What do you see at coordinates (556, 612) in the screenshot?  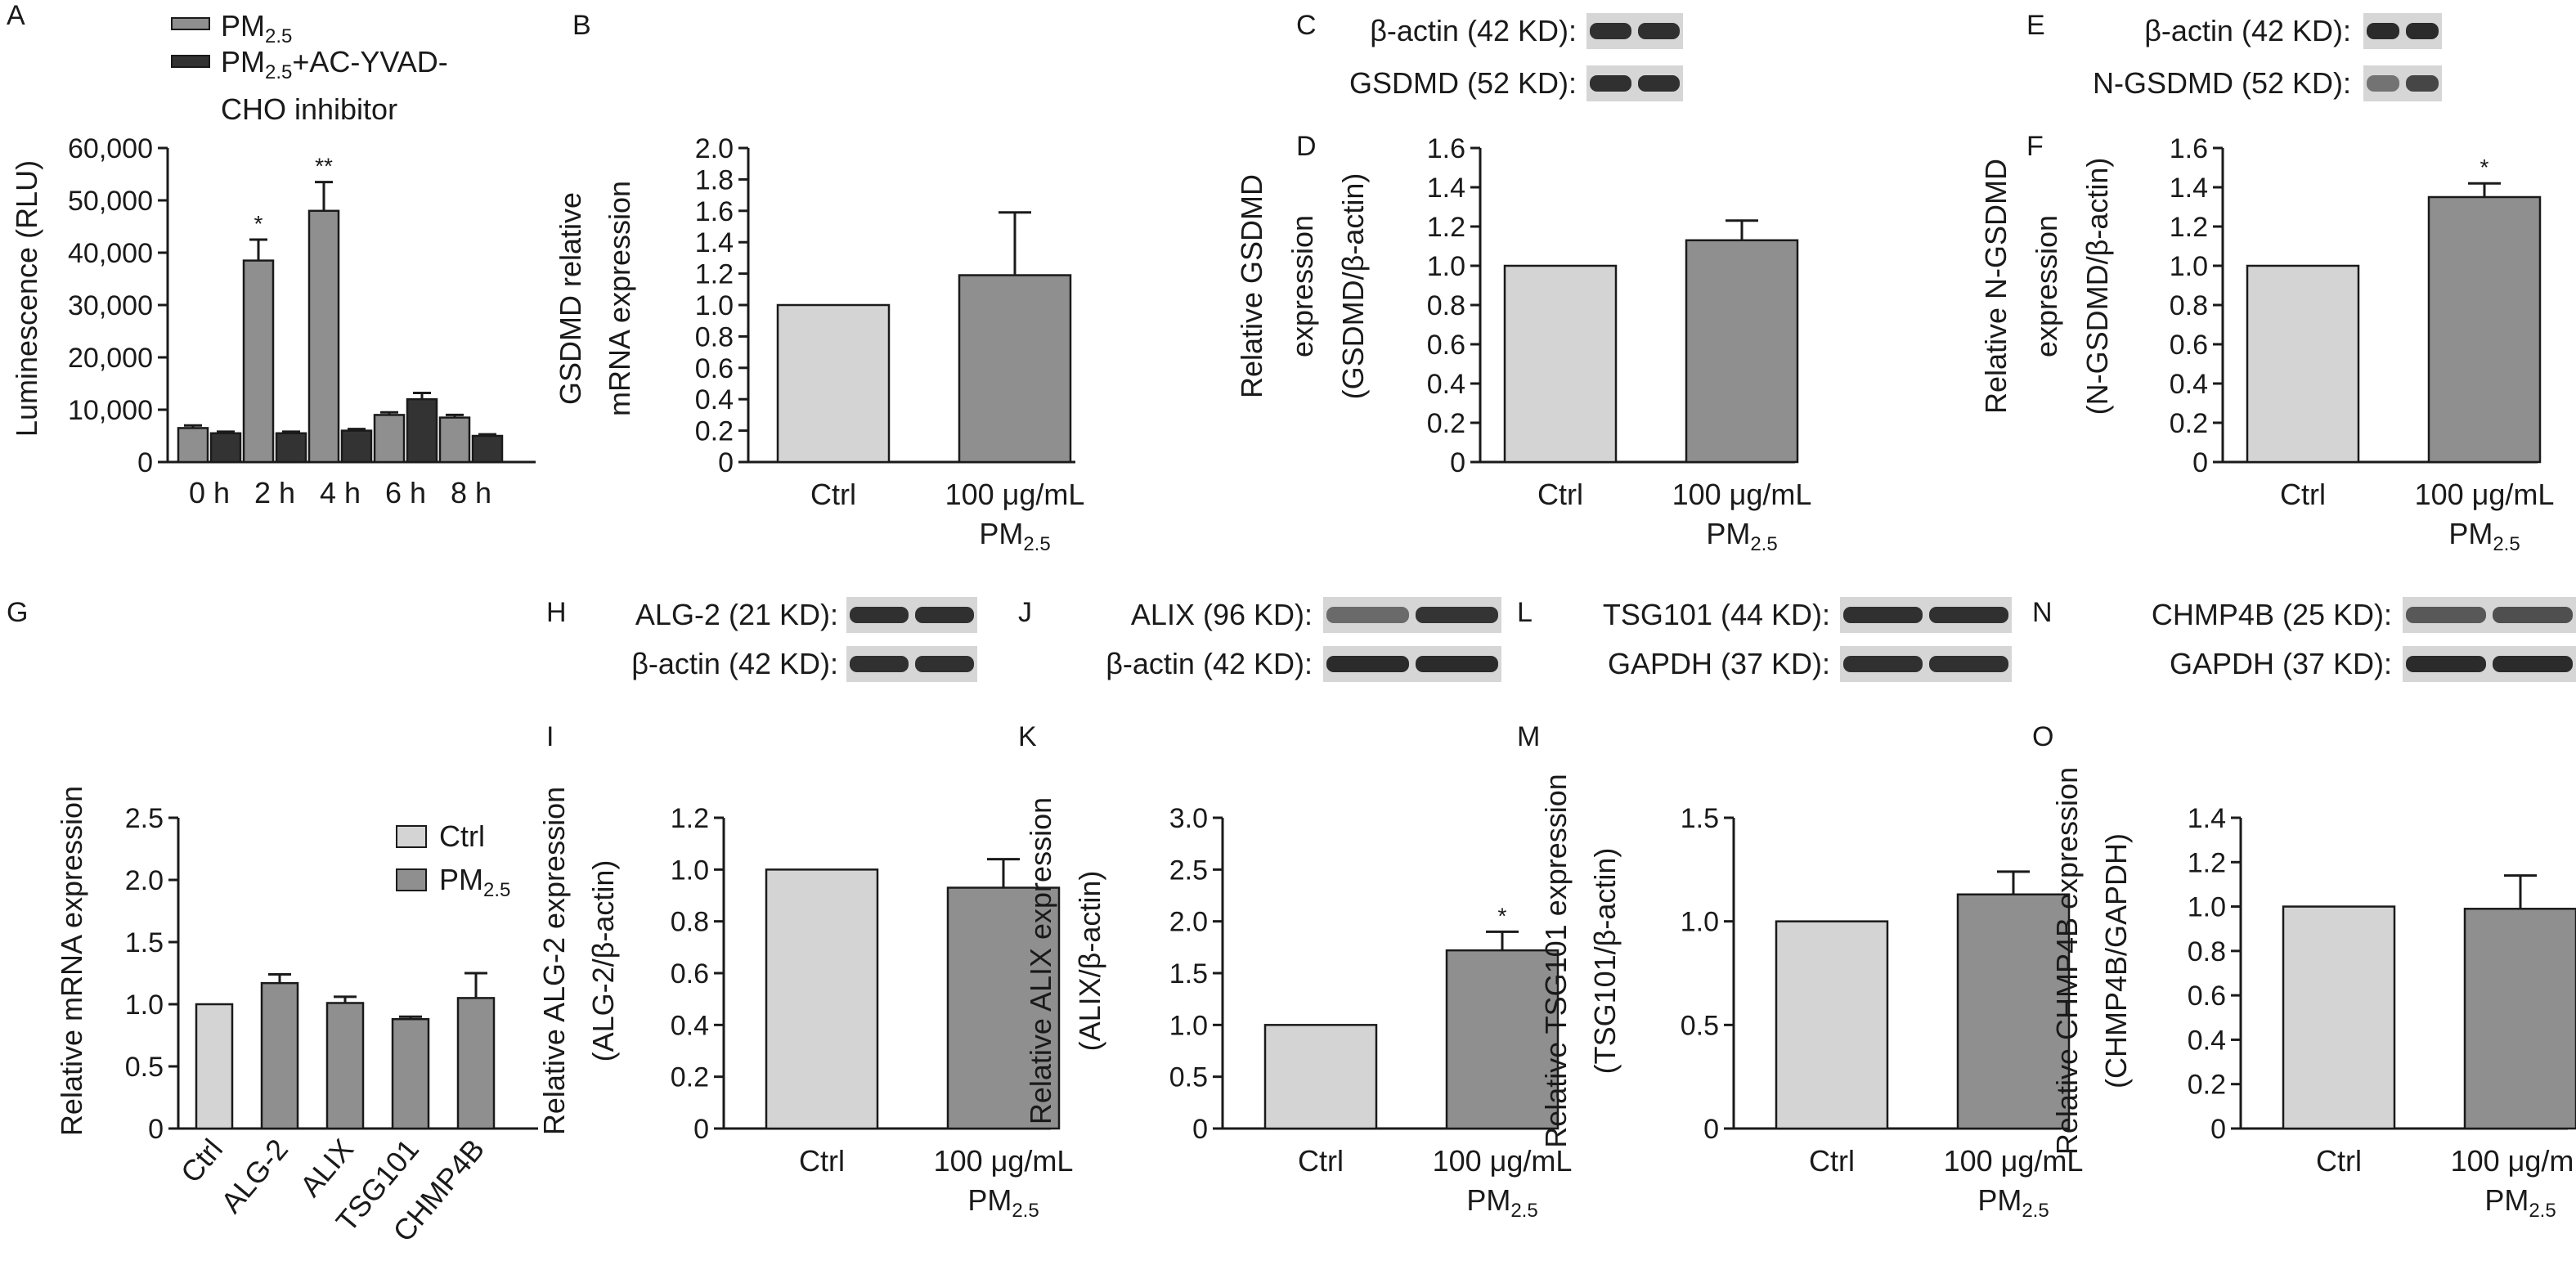 I see `panel-letter-h: H` at bounding box center [556, 612].